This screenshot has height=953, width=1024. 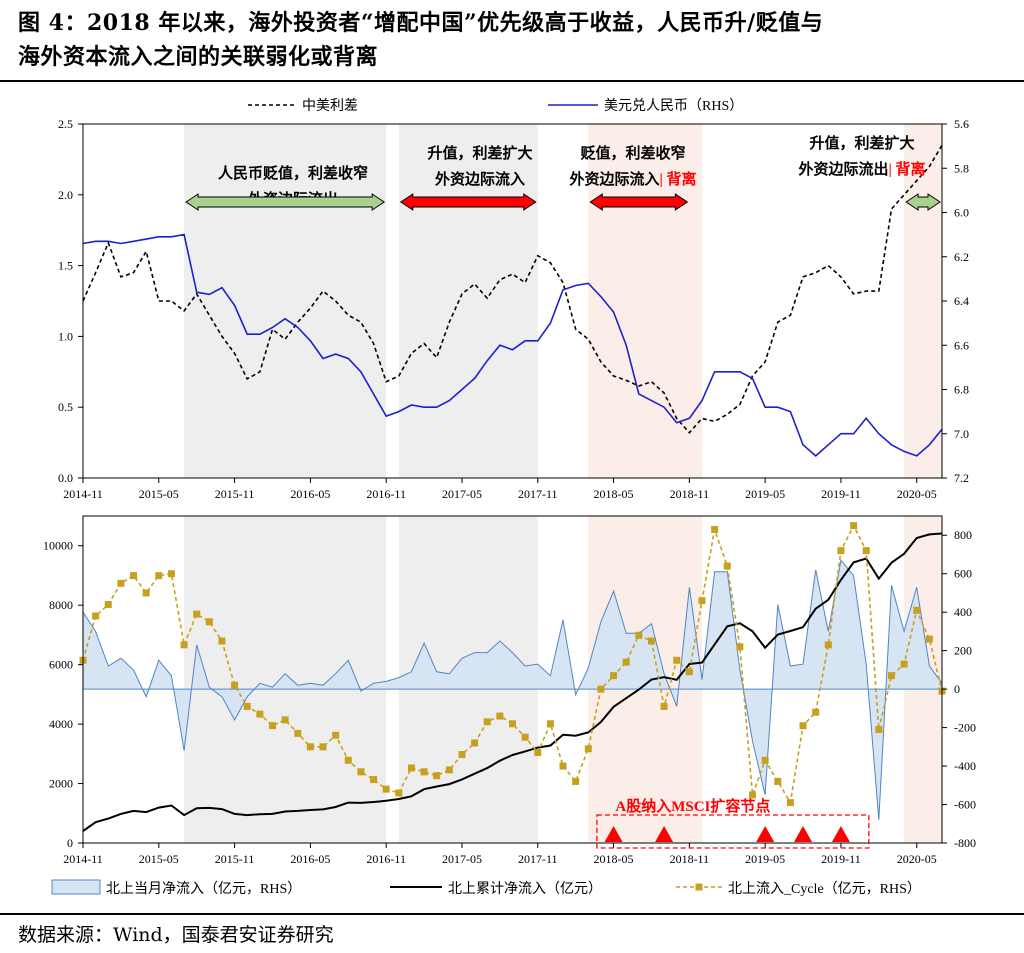 What do you see at coordinates (639, 202) in the screenshot?
I see `red-double-arrow` at bounding box center [639, 202].